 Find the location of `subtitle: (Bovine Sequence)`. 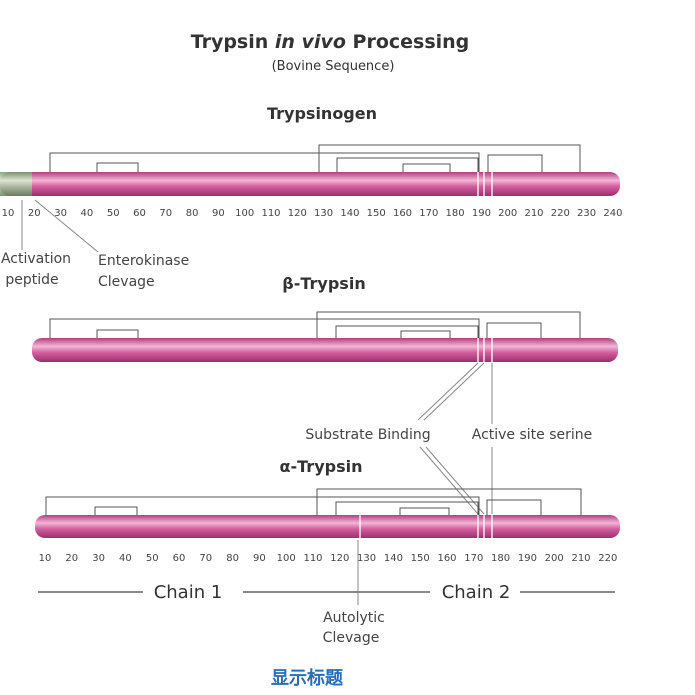

subtitle: (Bovine Sequence) is located at coordinates (333, 66).